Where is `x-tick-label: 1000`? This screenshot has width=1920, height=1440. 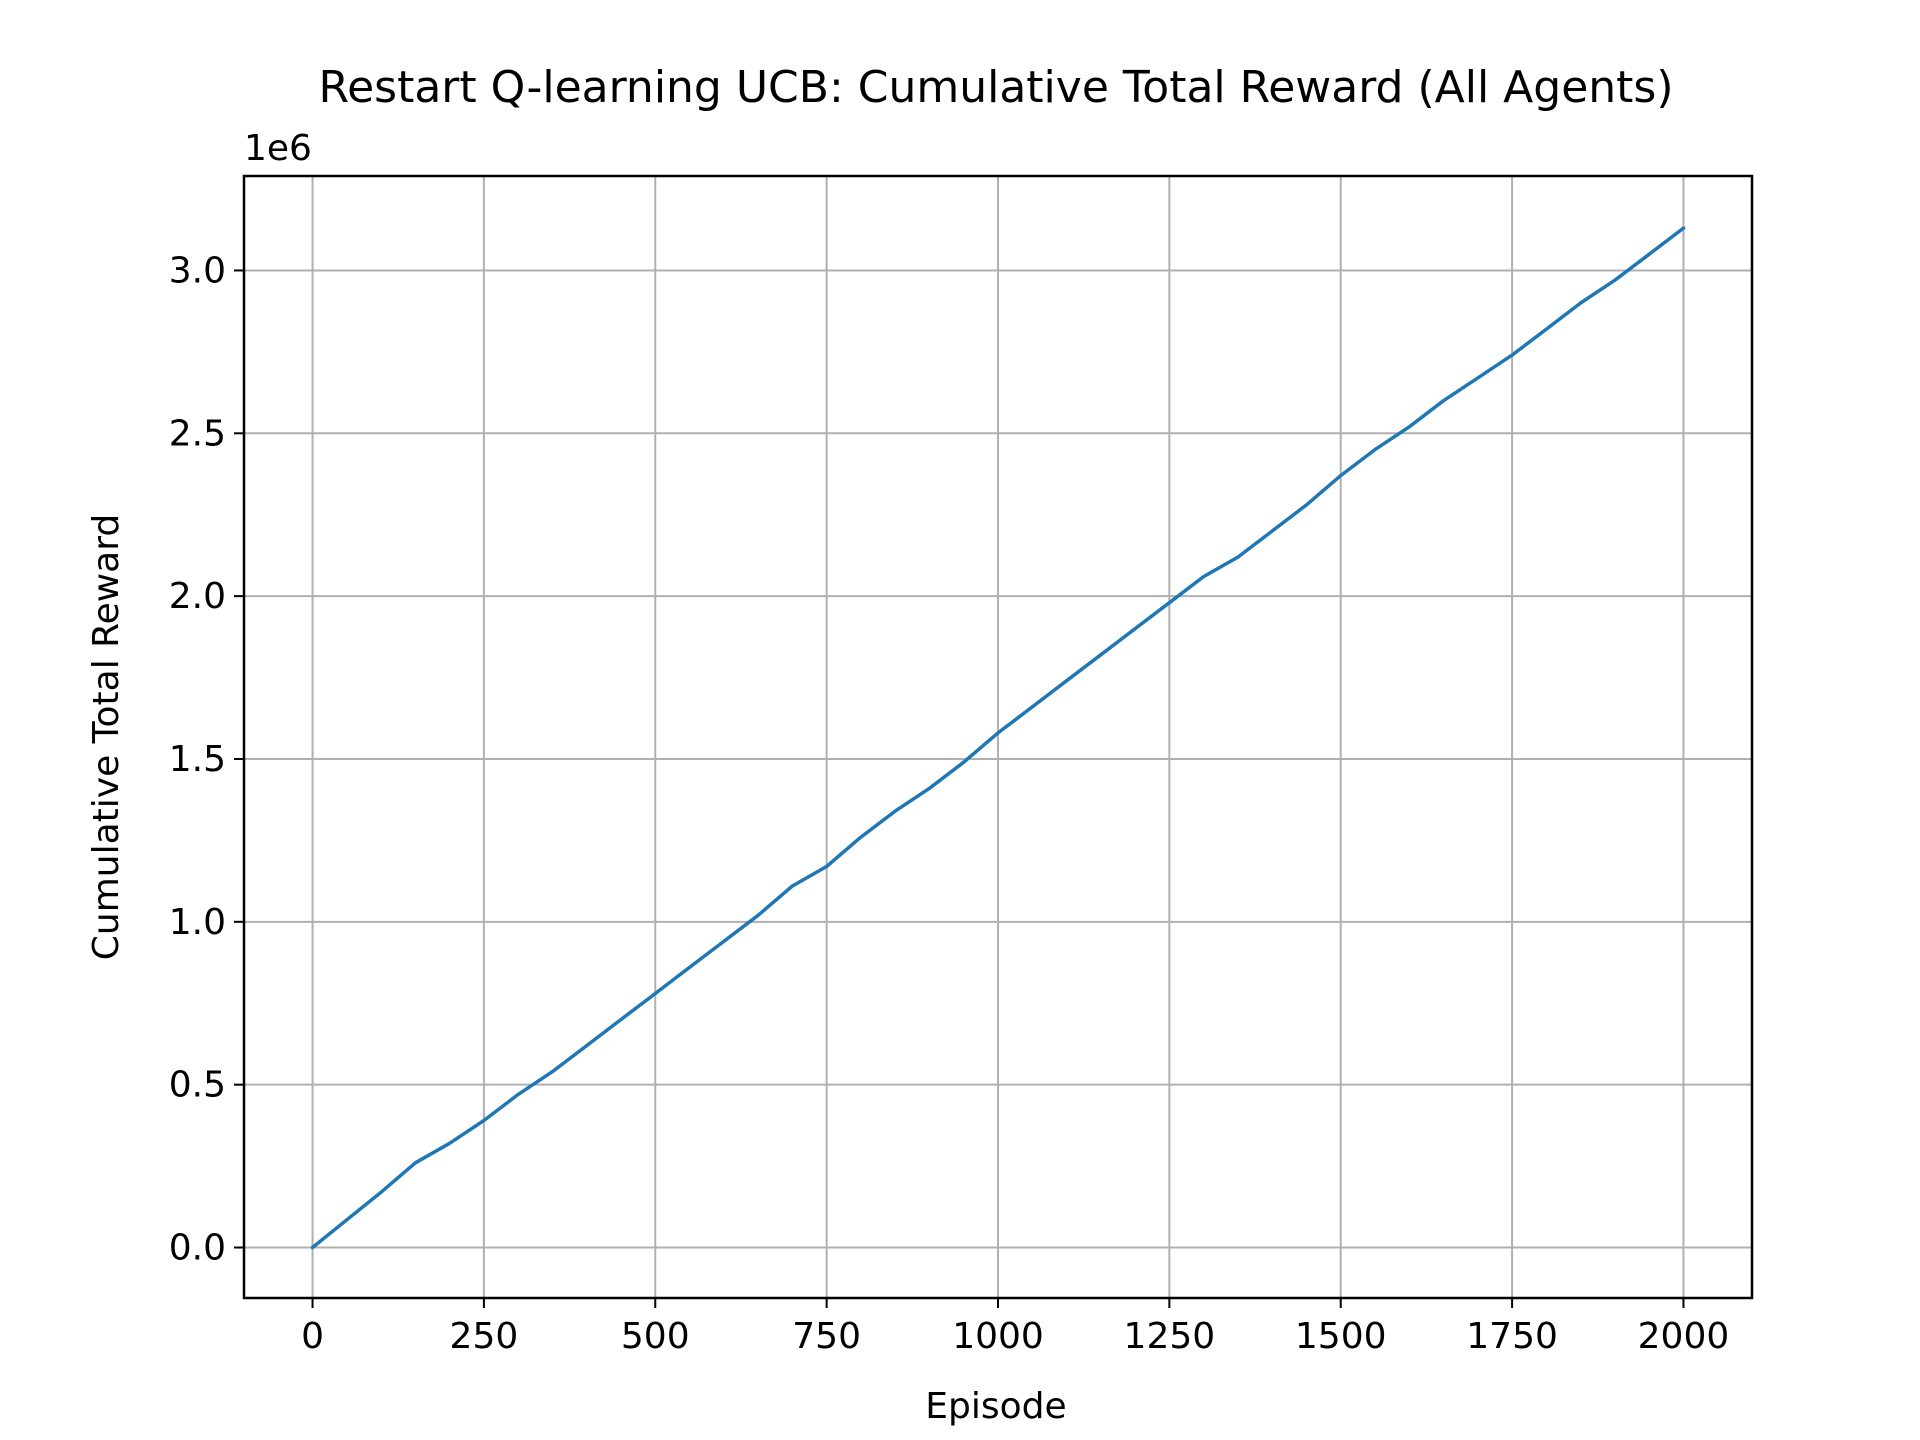
x-tick-label: 1000 is located at coordinates (998, 1336).